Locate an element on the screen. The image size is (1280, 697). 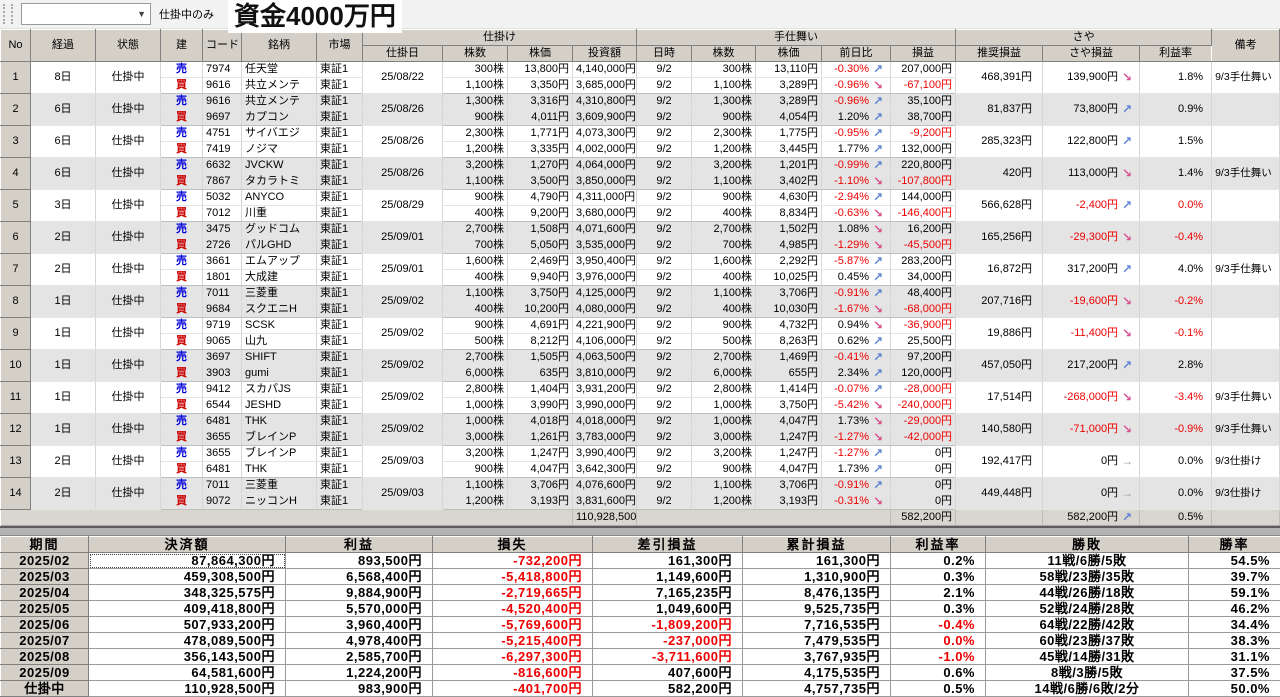
settled-amount-cell: 507,933,200円 is located at coordinates (187, 625).